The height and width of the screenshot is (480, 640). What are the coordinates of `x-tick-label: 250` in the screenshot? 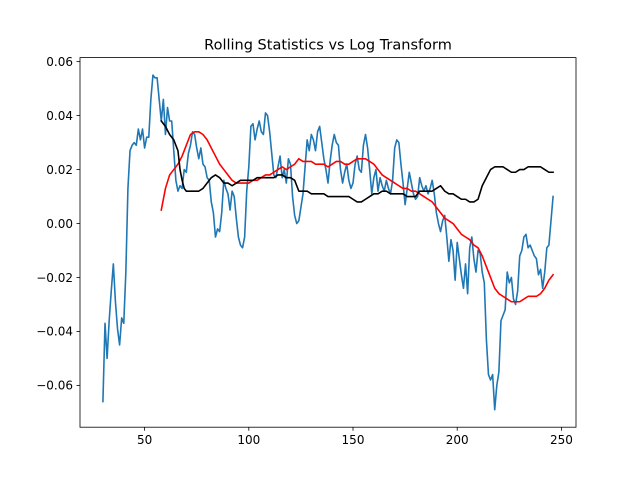 It's located at (561, 440).